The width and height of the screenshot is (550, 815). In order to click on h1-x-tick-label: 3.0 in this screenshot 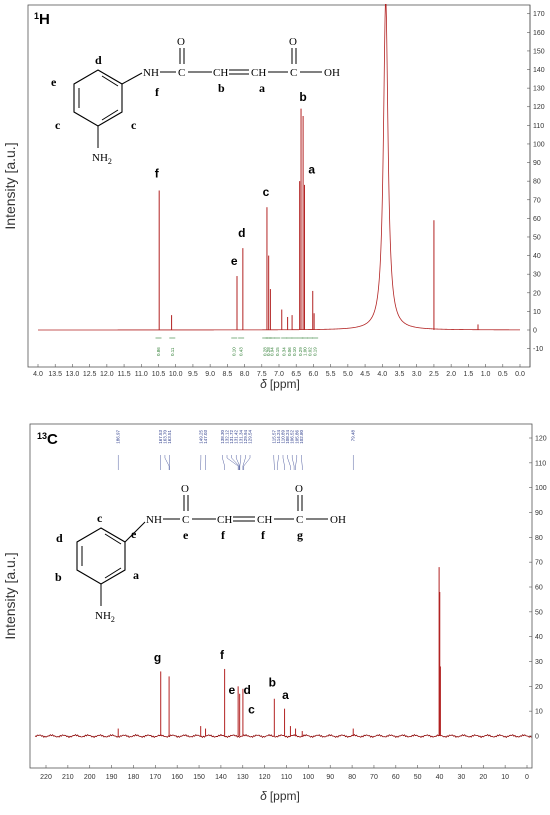, I will do `click(417, 374)`.